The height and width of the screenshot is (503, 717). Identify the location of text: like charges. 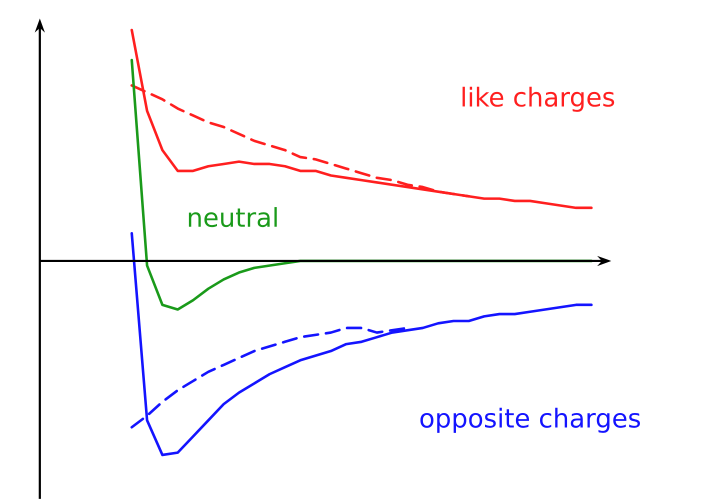
(538, 99).